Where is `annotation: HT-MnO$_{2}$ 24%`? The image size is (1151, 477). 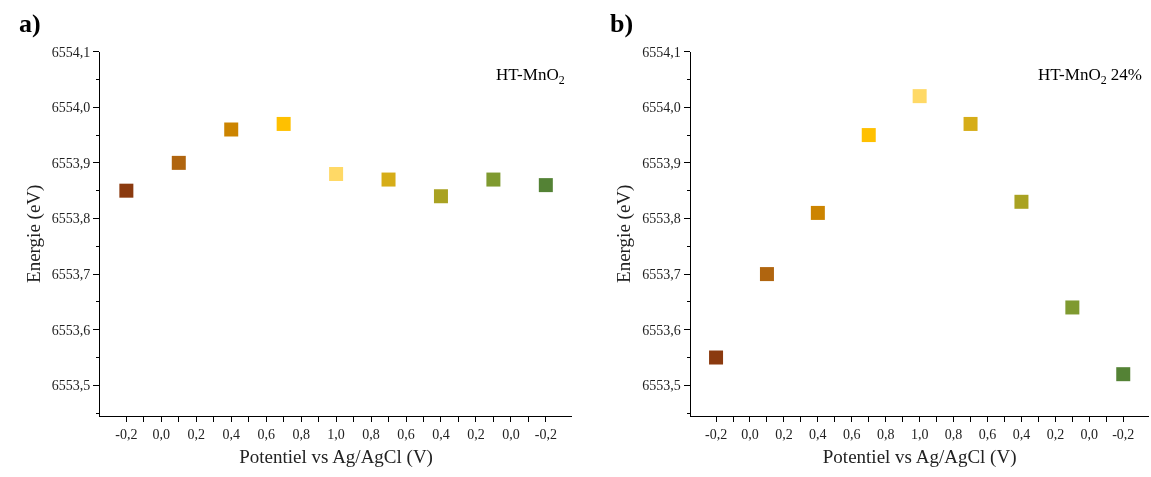 annotation: HT-MnO$_{2}$ 24% is located at coordinates (1090, 76).